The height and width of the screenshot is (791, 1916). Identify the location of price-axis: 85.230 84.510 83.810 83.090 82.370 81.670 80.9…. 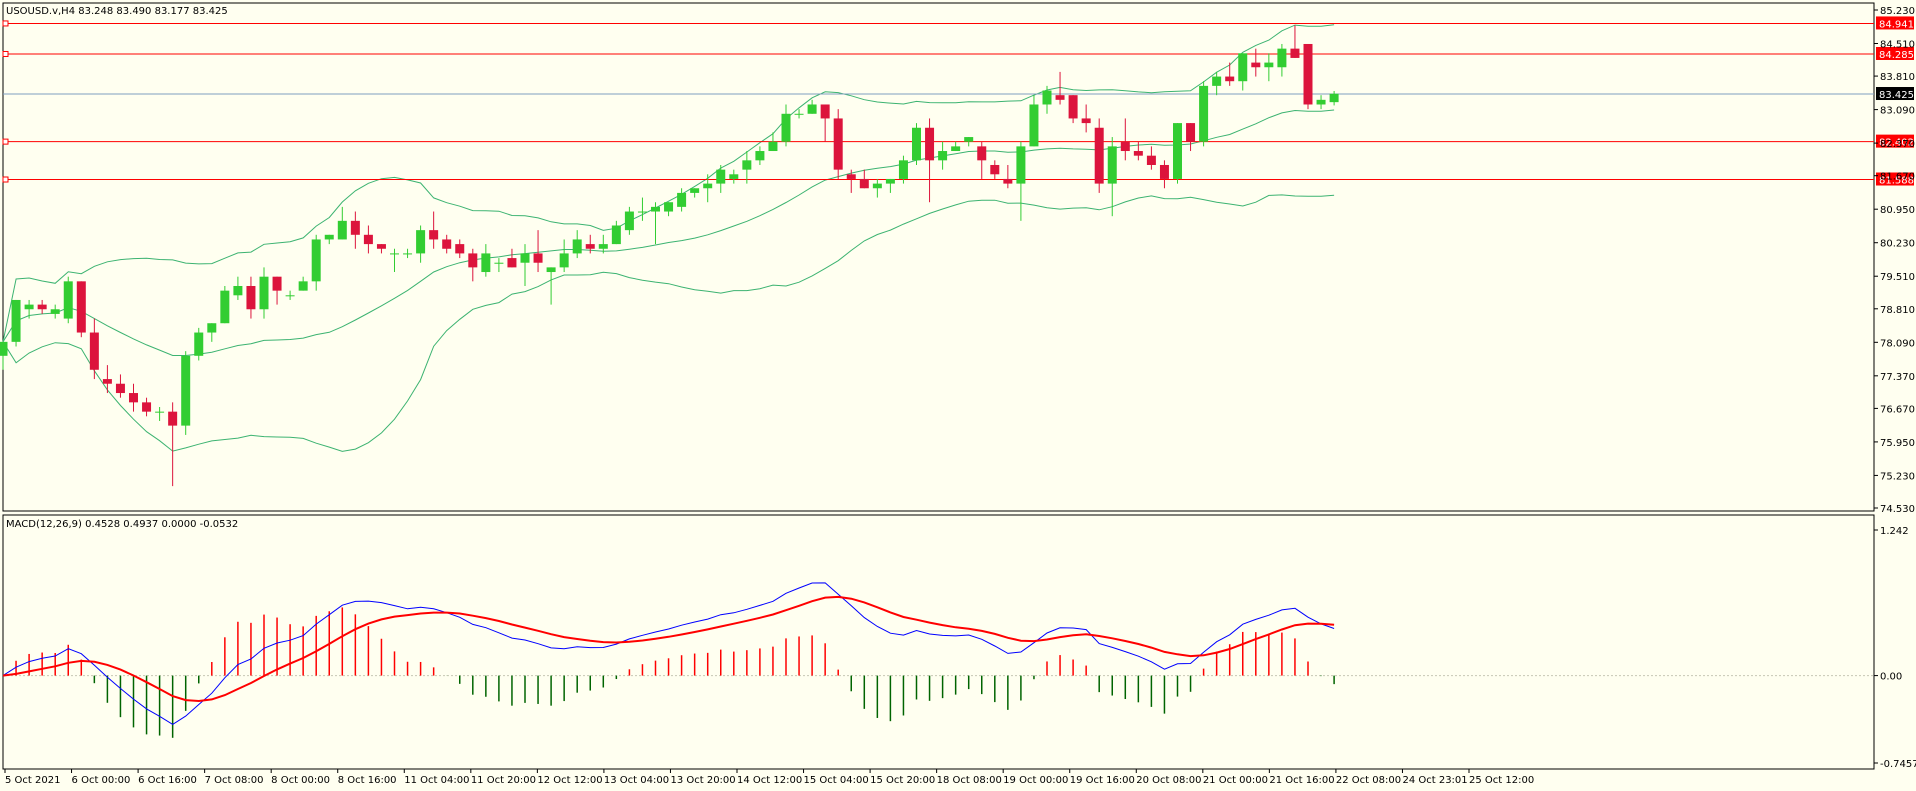
(1894, 260).